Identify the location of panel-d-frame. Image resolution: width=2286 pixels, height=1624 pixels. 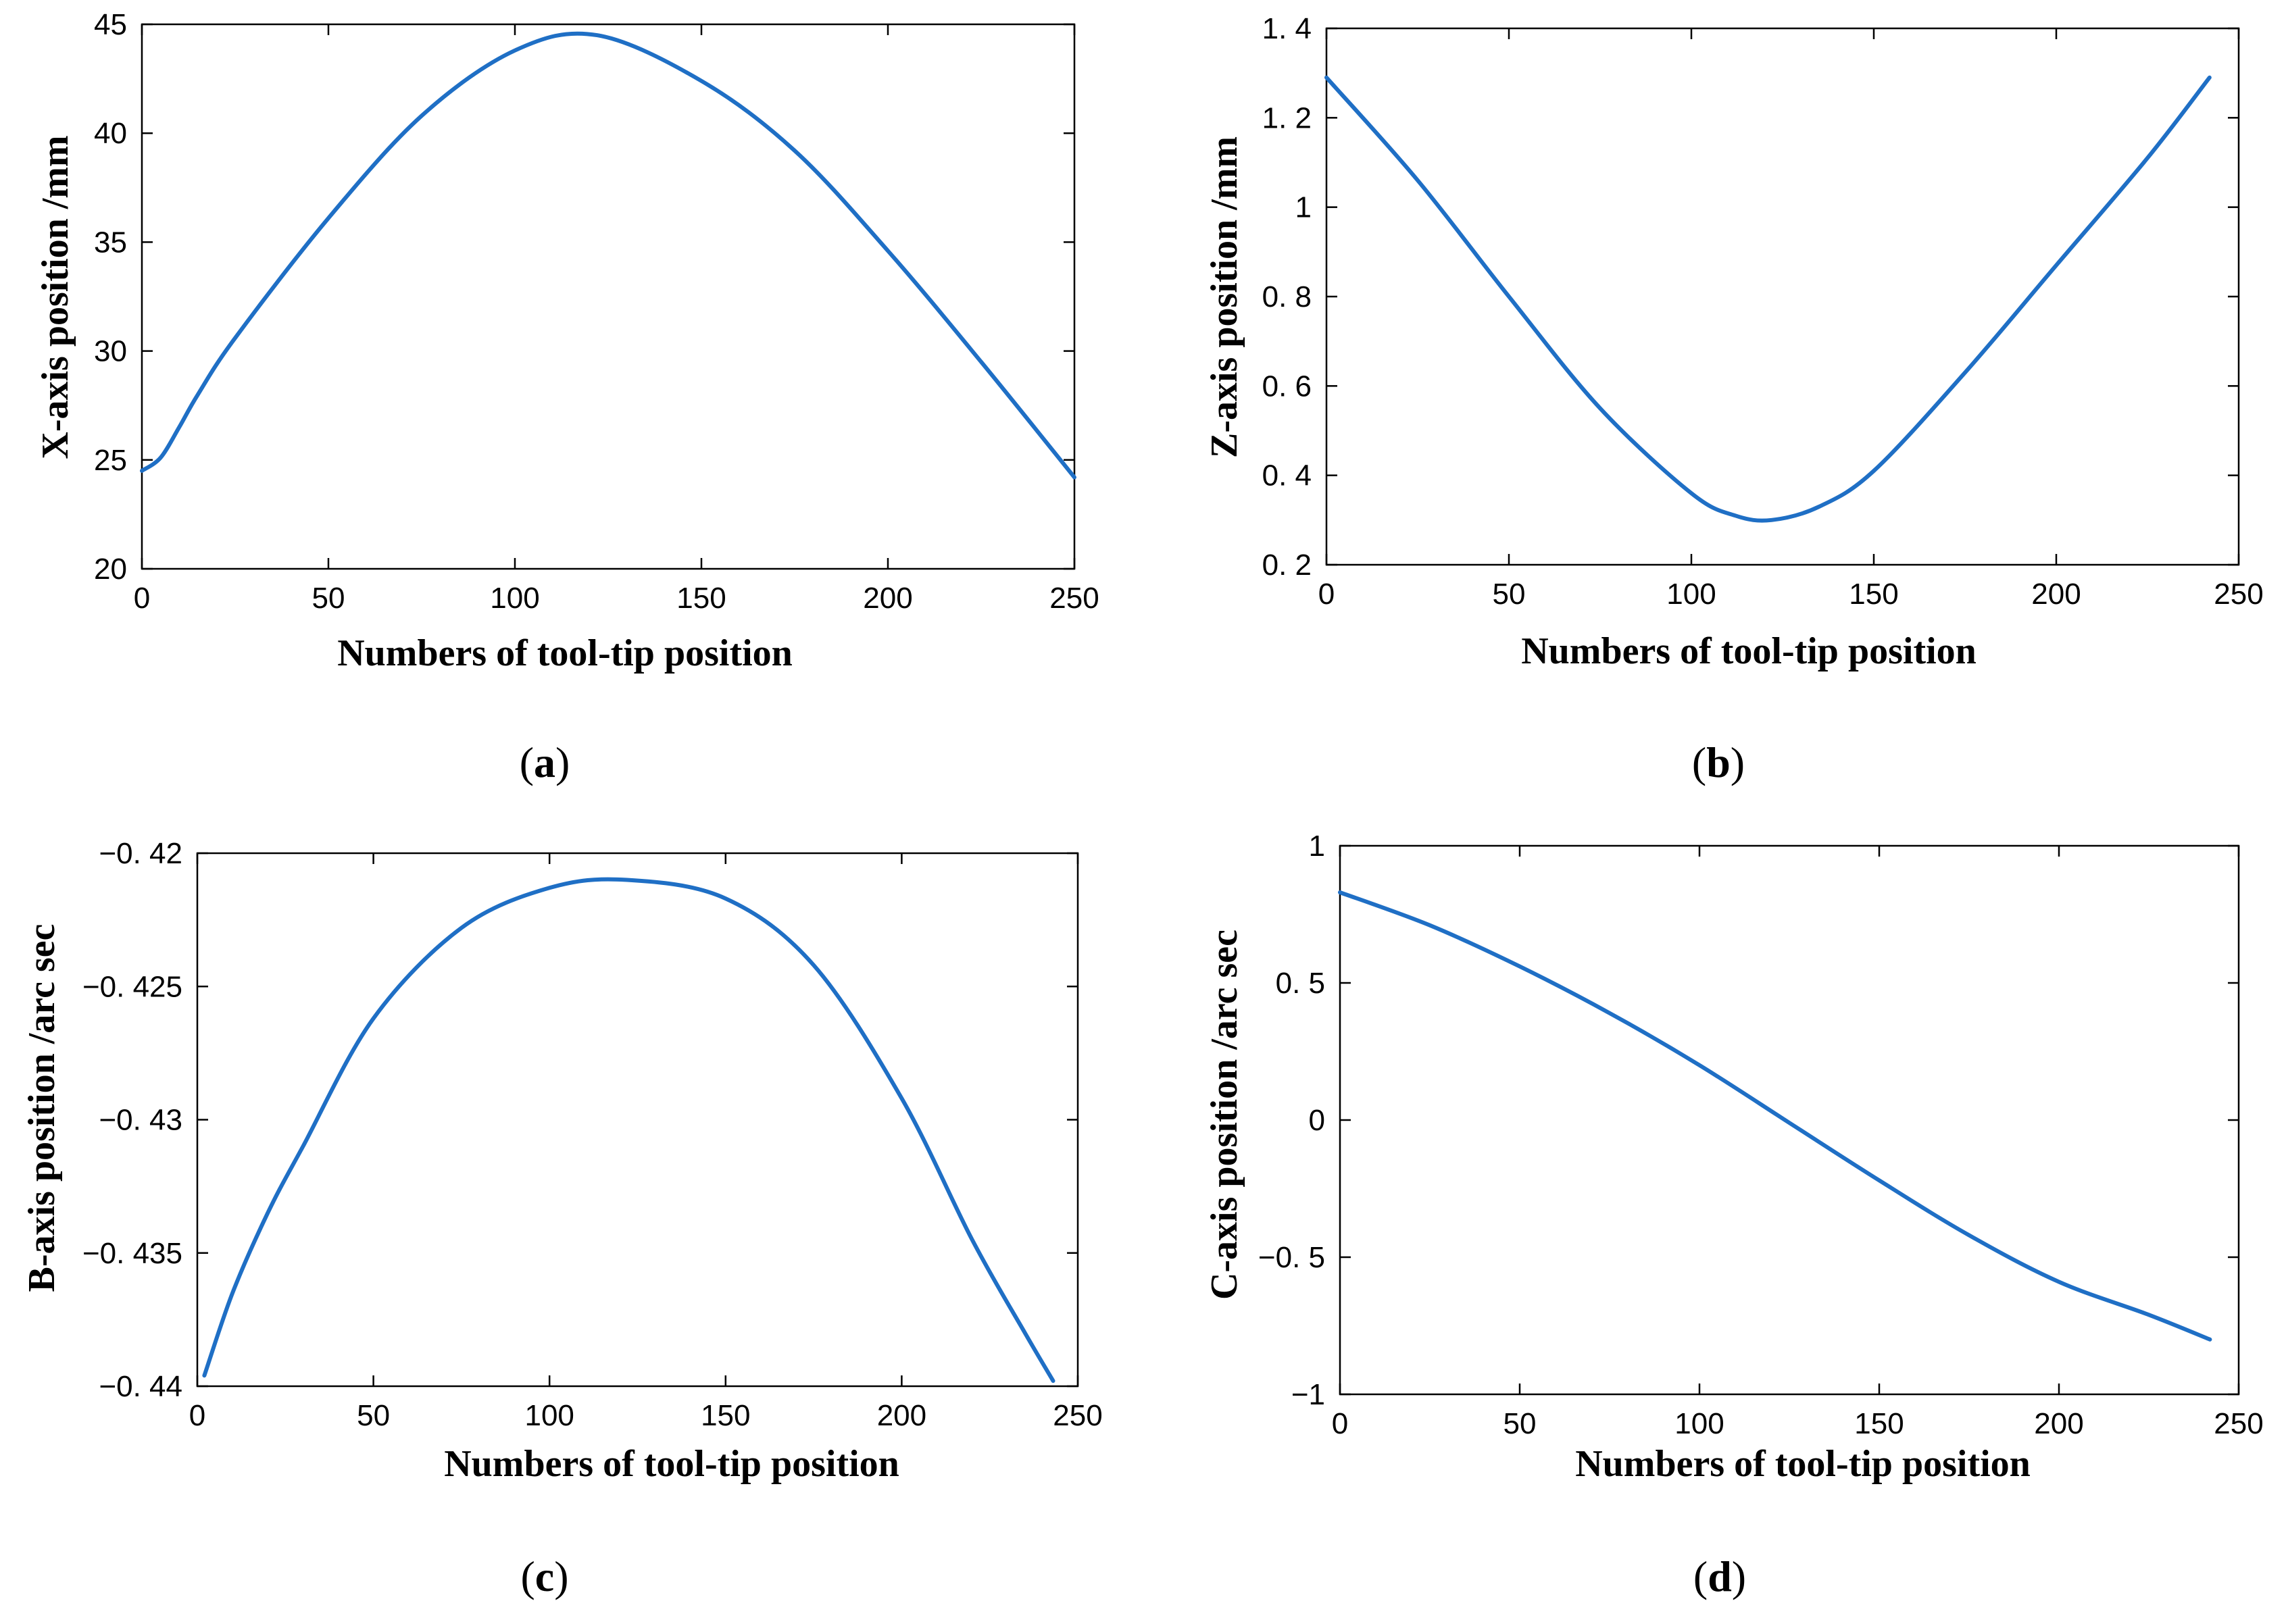
(1789, 1120).